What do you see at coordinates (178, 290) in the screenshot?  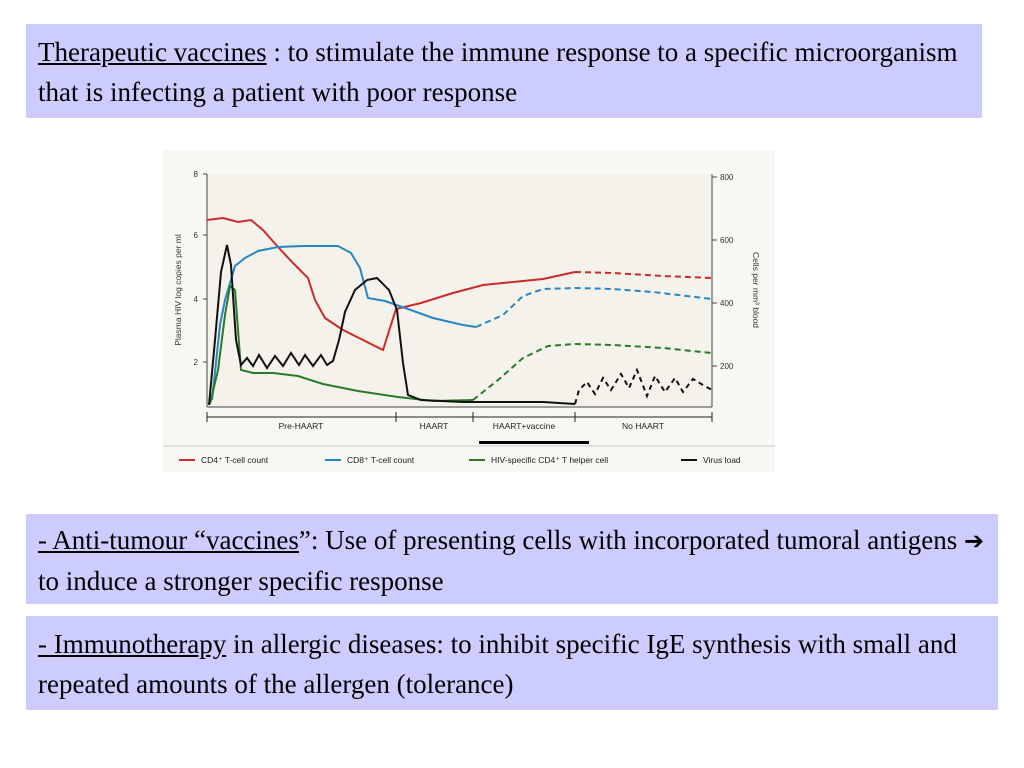 I see `left-axis-title: Plasma HIV log copies per ml` at bounding box center [178, 290].